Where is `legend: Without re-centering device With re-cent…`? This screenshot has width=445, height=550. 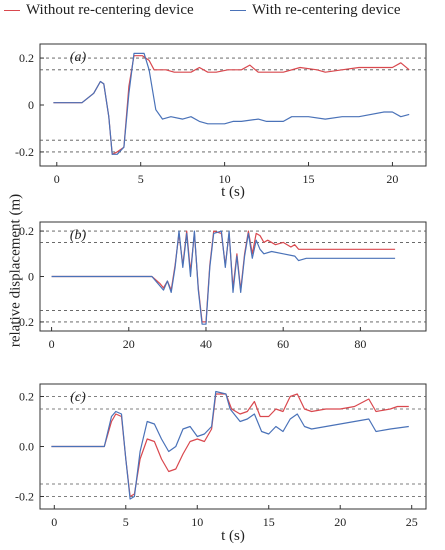 legend: Without re-centering device With re-cent… is located at coordinates (222, 13).